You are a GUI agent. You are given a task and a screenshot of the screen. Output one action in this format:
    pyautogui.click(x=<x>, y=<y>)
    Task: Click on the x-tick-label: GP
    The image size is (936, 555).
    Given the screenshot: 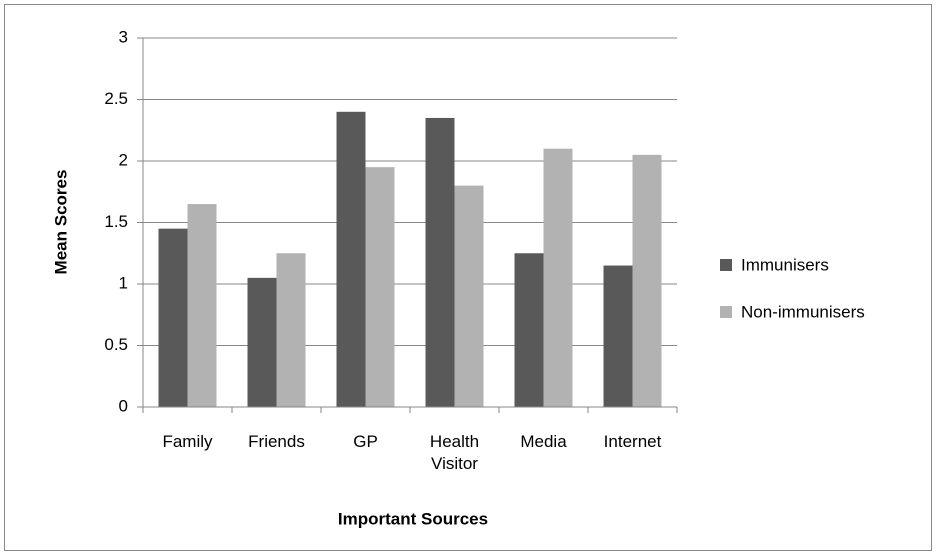 What is the action you would take?
    pyautogui.click(x=365, y=441)
    